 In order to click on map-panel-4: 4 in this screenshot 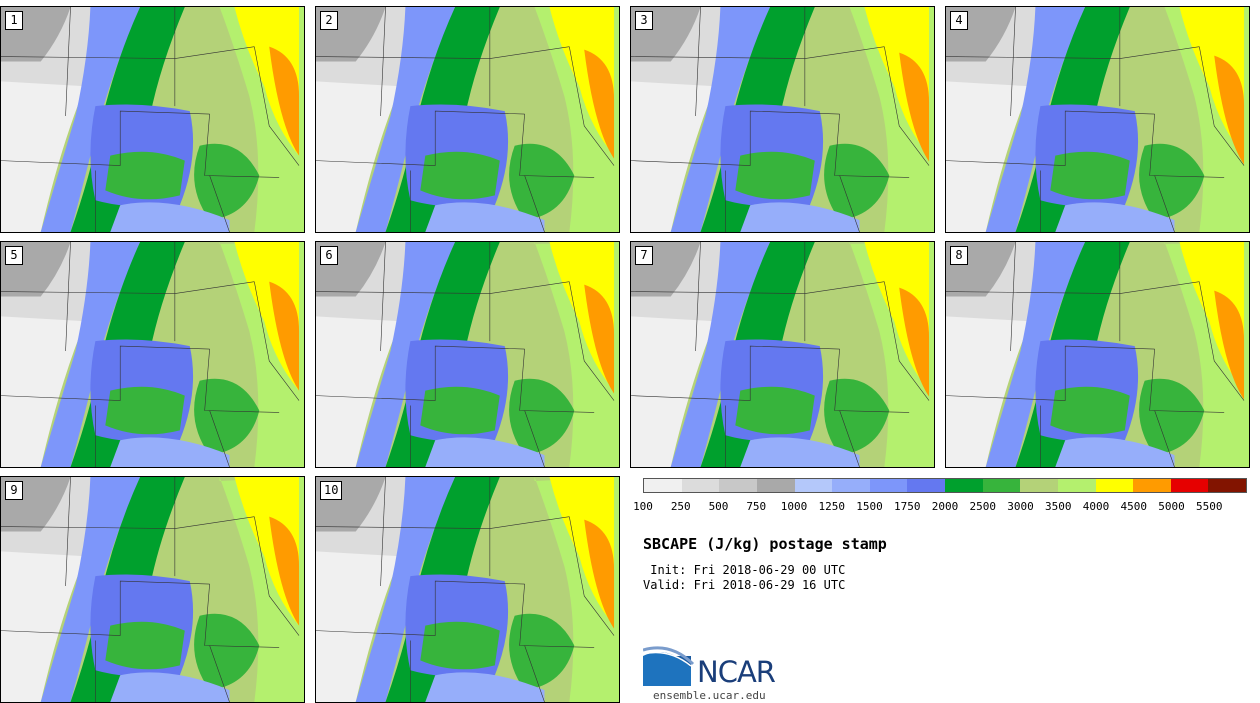, I will do `click(1097, 119)`.